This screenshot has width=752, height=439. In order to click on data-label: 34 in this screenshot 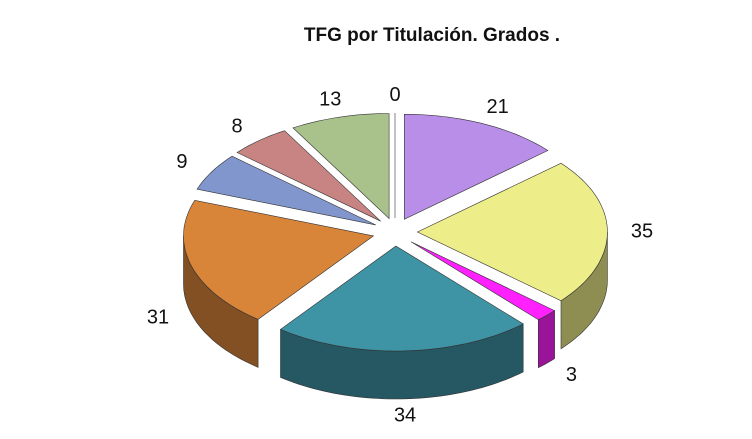, I will do `click(405, 416)`.